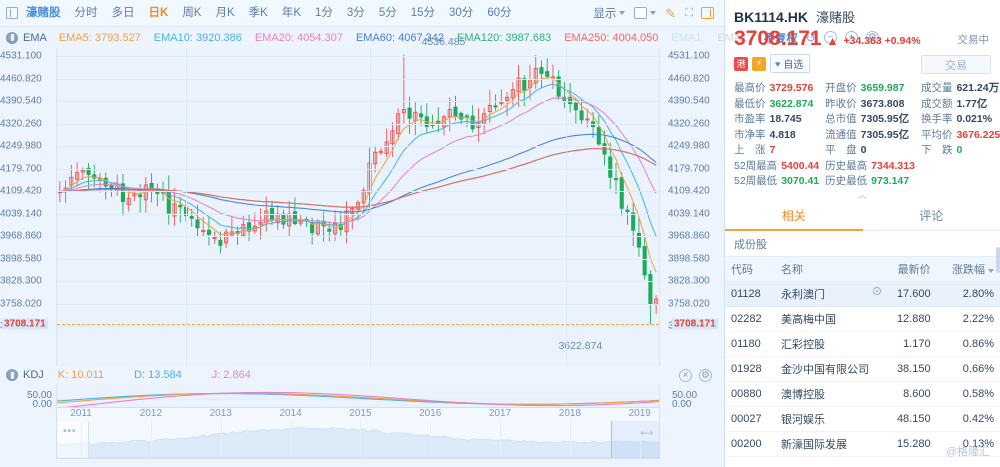  What do you see at coordinates (99, 37) in the screenshot?
I see `ema-value-0: EMA5: 3793.527` at bounding box center [99, 37].